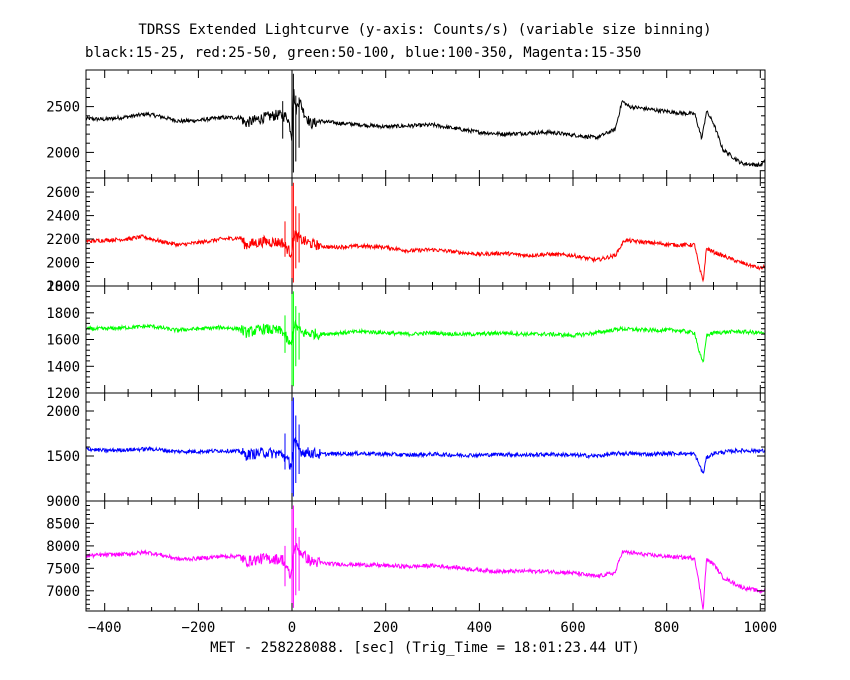  I want to click on x-tick-label: 800, so click(666, 628).